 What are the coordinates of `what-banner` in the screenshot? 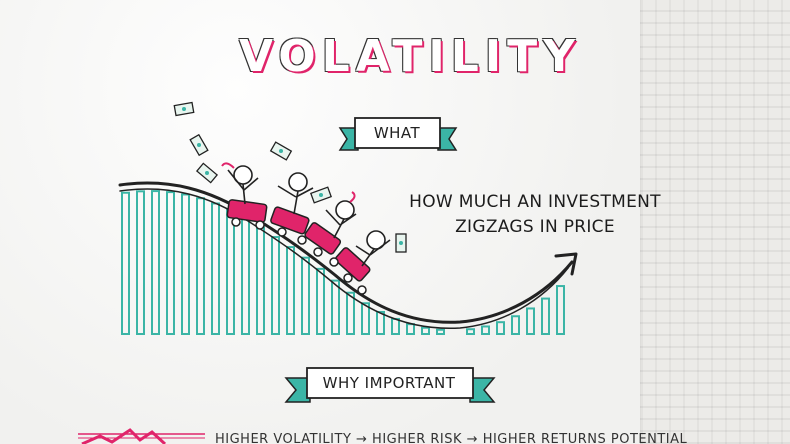 It's located at (398, 134).